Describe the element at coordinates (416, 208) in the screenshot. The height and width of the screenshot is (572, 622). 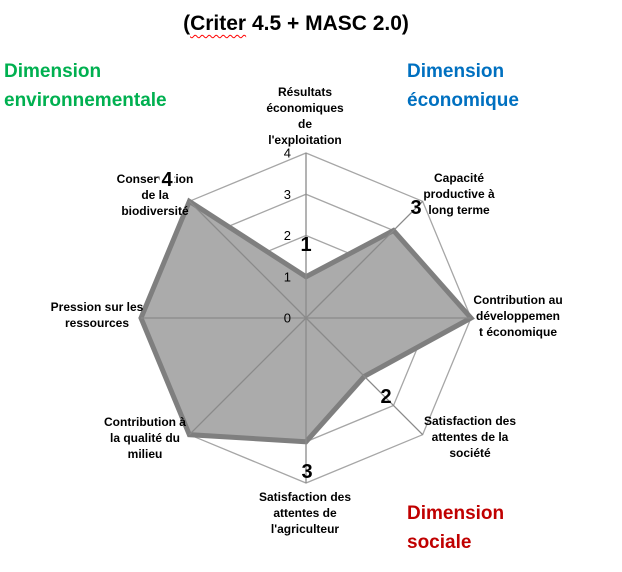
I see `data-label-1: 3` at that location.